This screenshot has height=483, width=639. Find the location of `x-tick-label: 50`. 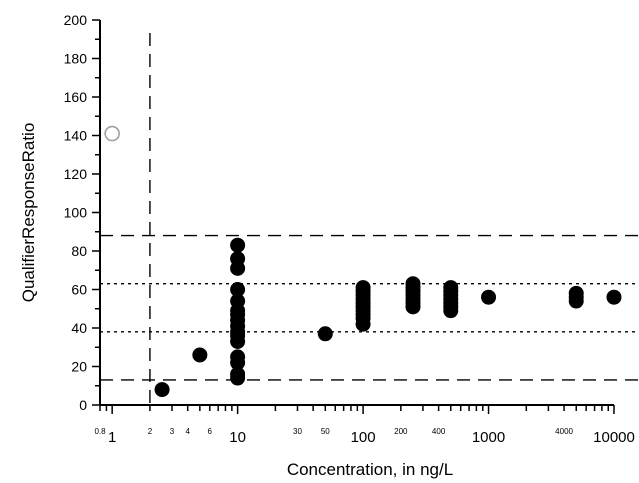

x-tick-label: 50 is located at coordinates (325, 431).